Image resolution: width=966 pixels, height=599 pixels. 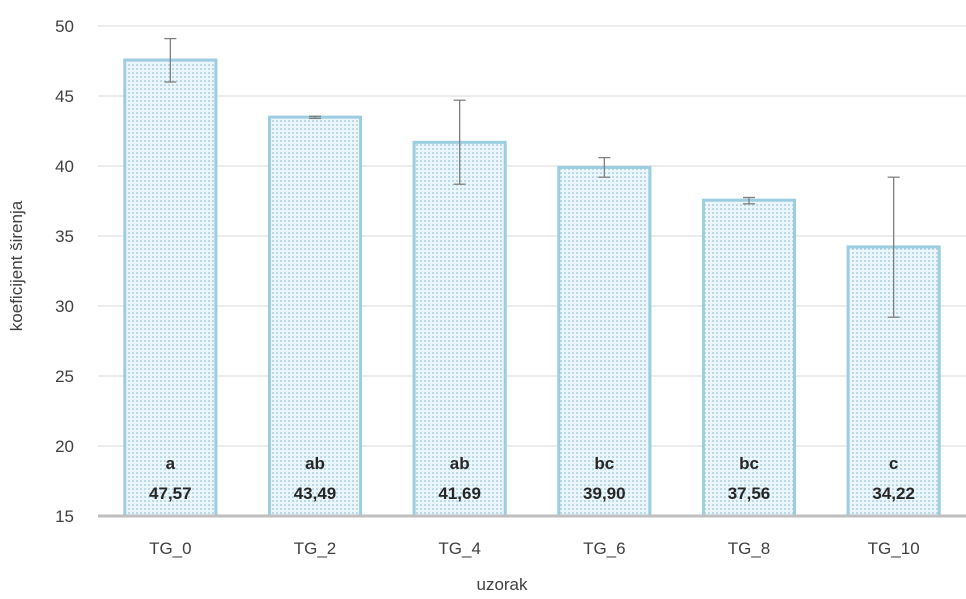 What do you see at coordinates (502, 584) in the screenshot?
I see `x-axis-title: uzorak` at bounding box center [502, 584].